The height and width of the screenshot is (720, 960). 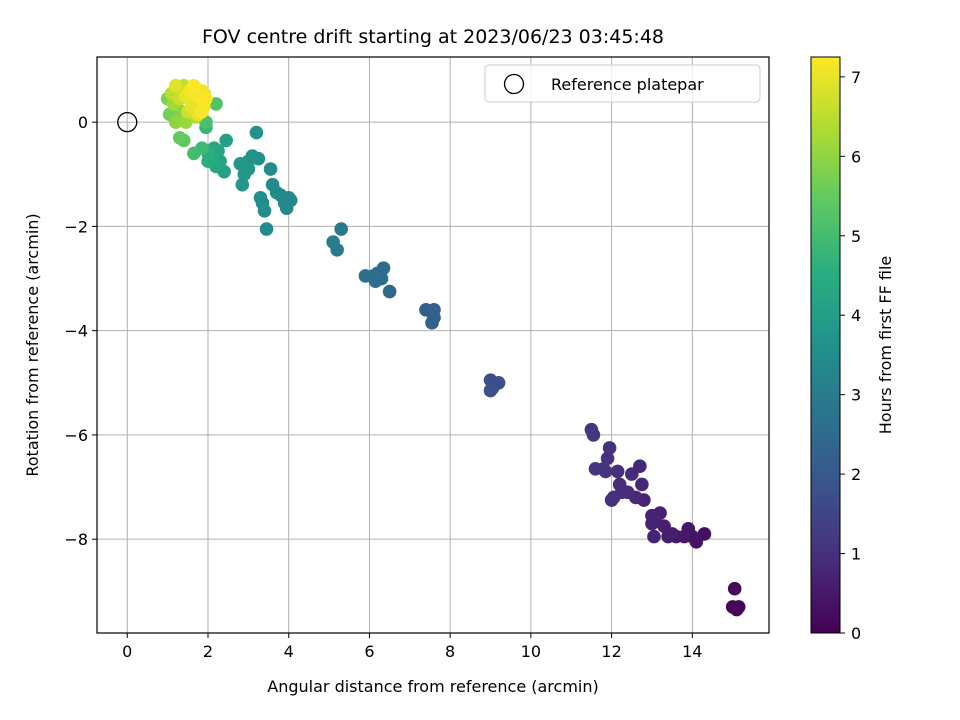 What do you see at coordinates (856, 633) in the screenshot?
I see `colorbar-tick-label: 0` at bounding box center [856, 633].